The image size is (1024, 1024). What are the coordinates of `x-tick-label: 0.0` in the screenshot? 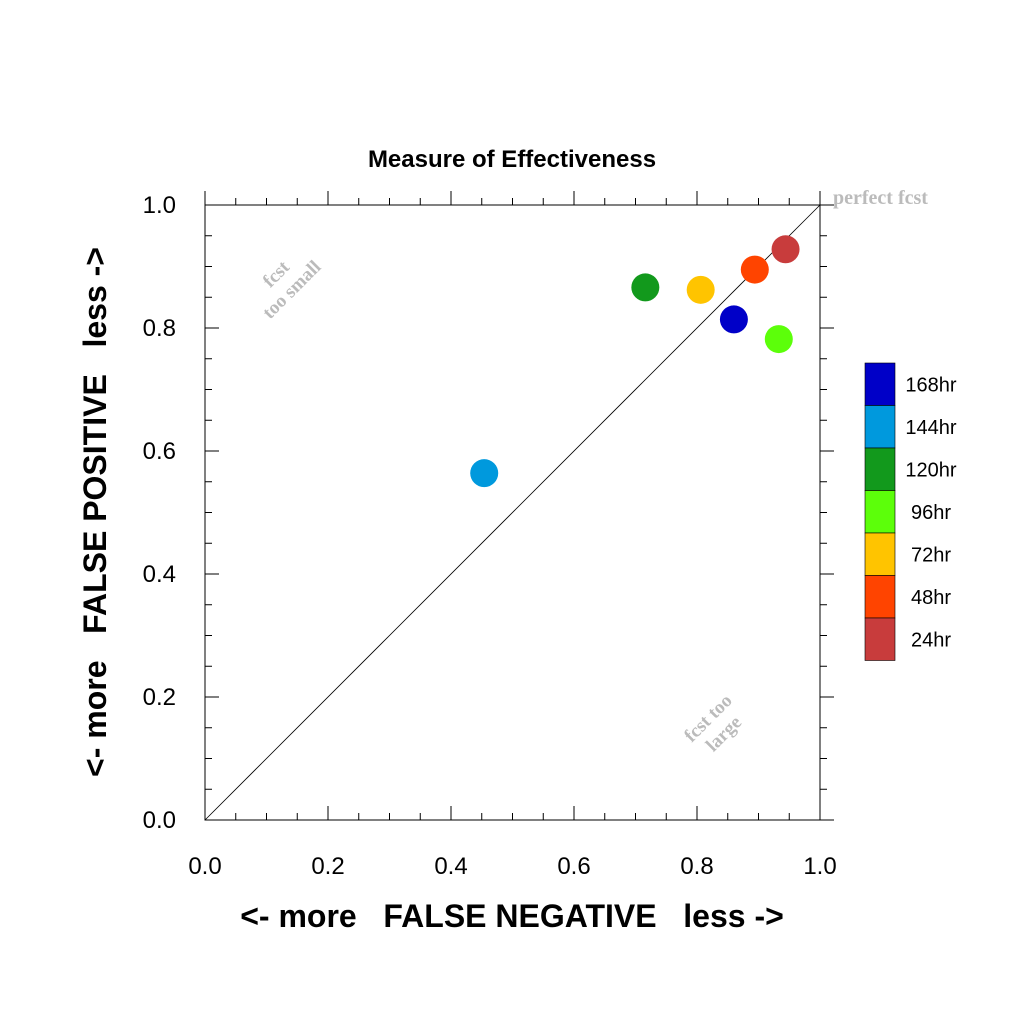 It's located at (204, 866).